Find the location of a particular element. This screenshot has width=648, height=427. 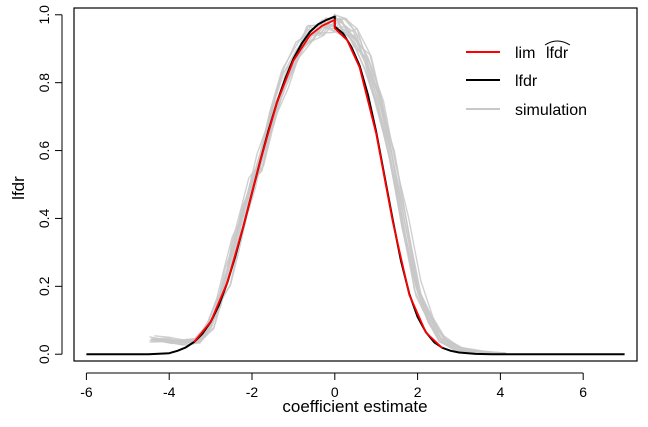

legend: lim lfdr lfdr simulation is located at coordinates (526, 79).